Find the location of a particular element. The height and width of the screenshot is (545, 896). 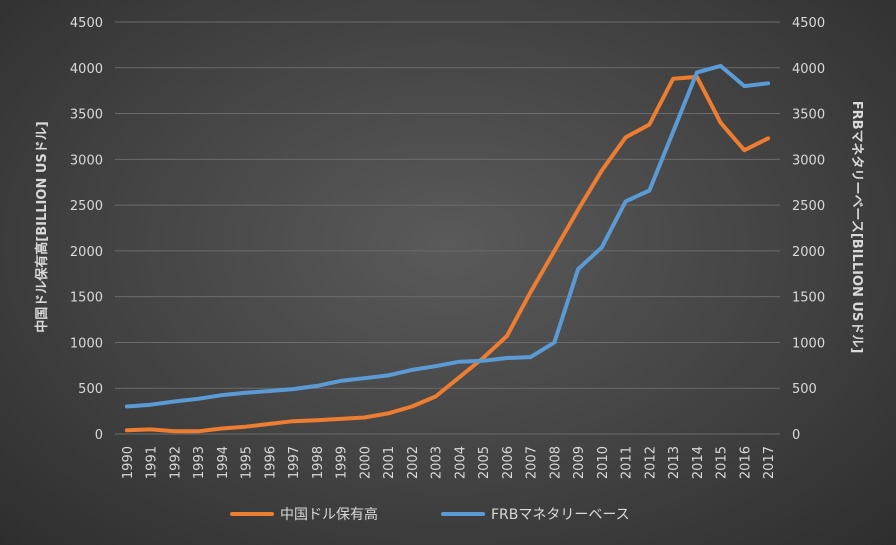

x-tick-label: 2008 is located at coordinates (555, 462).